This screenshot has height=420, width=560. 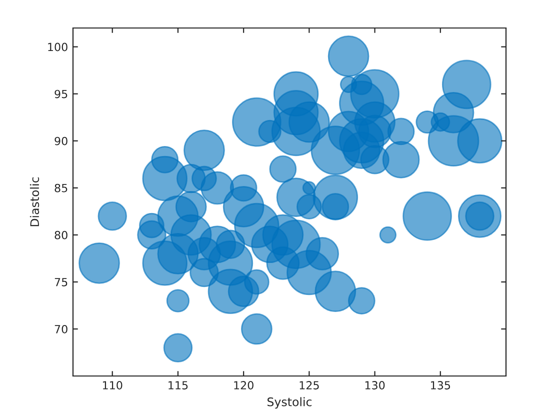 What do you see at coordinates (178, 385) in the screenshot?
I see `x-tick-label: 115` at bounding box center [178, 385].